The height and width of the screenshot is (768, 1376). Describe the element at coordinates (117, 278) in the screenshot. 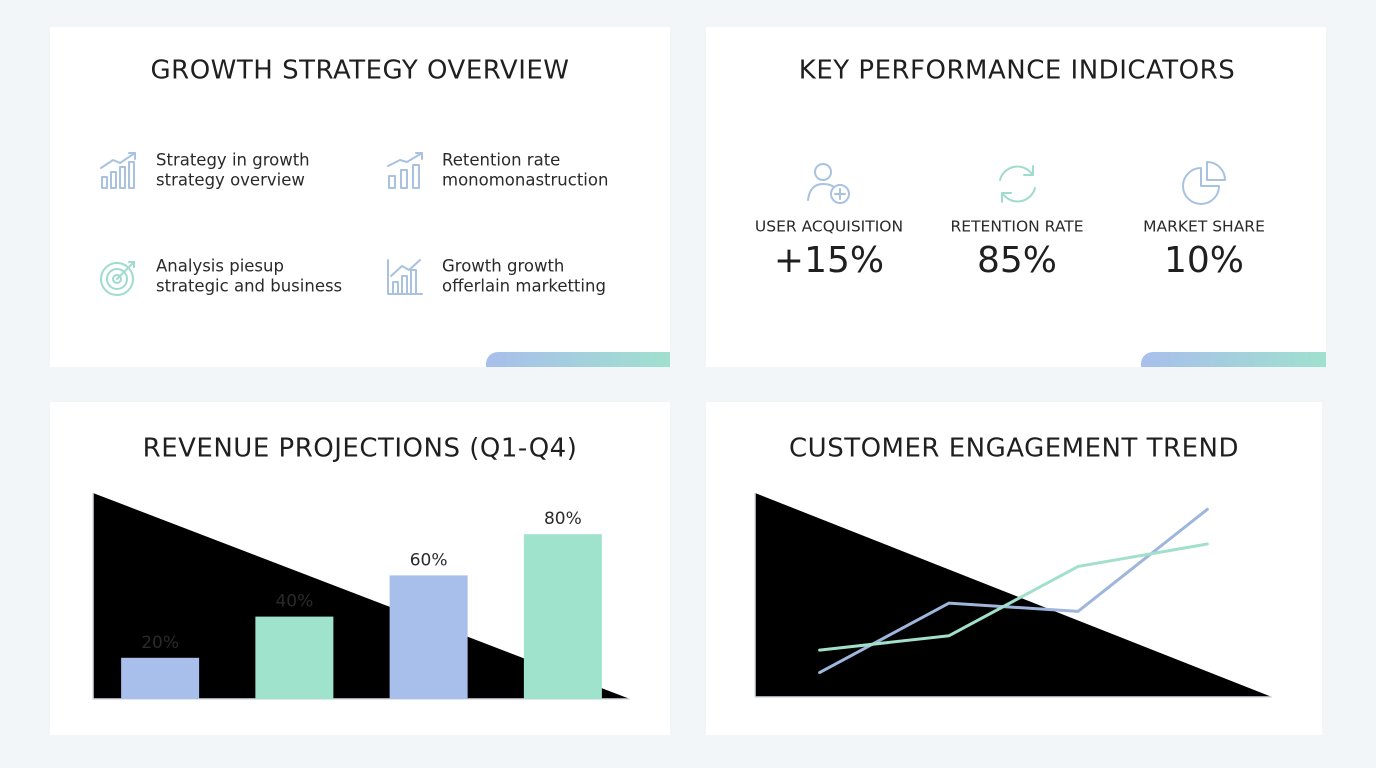

I see `target-icon` at that location.